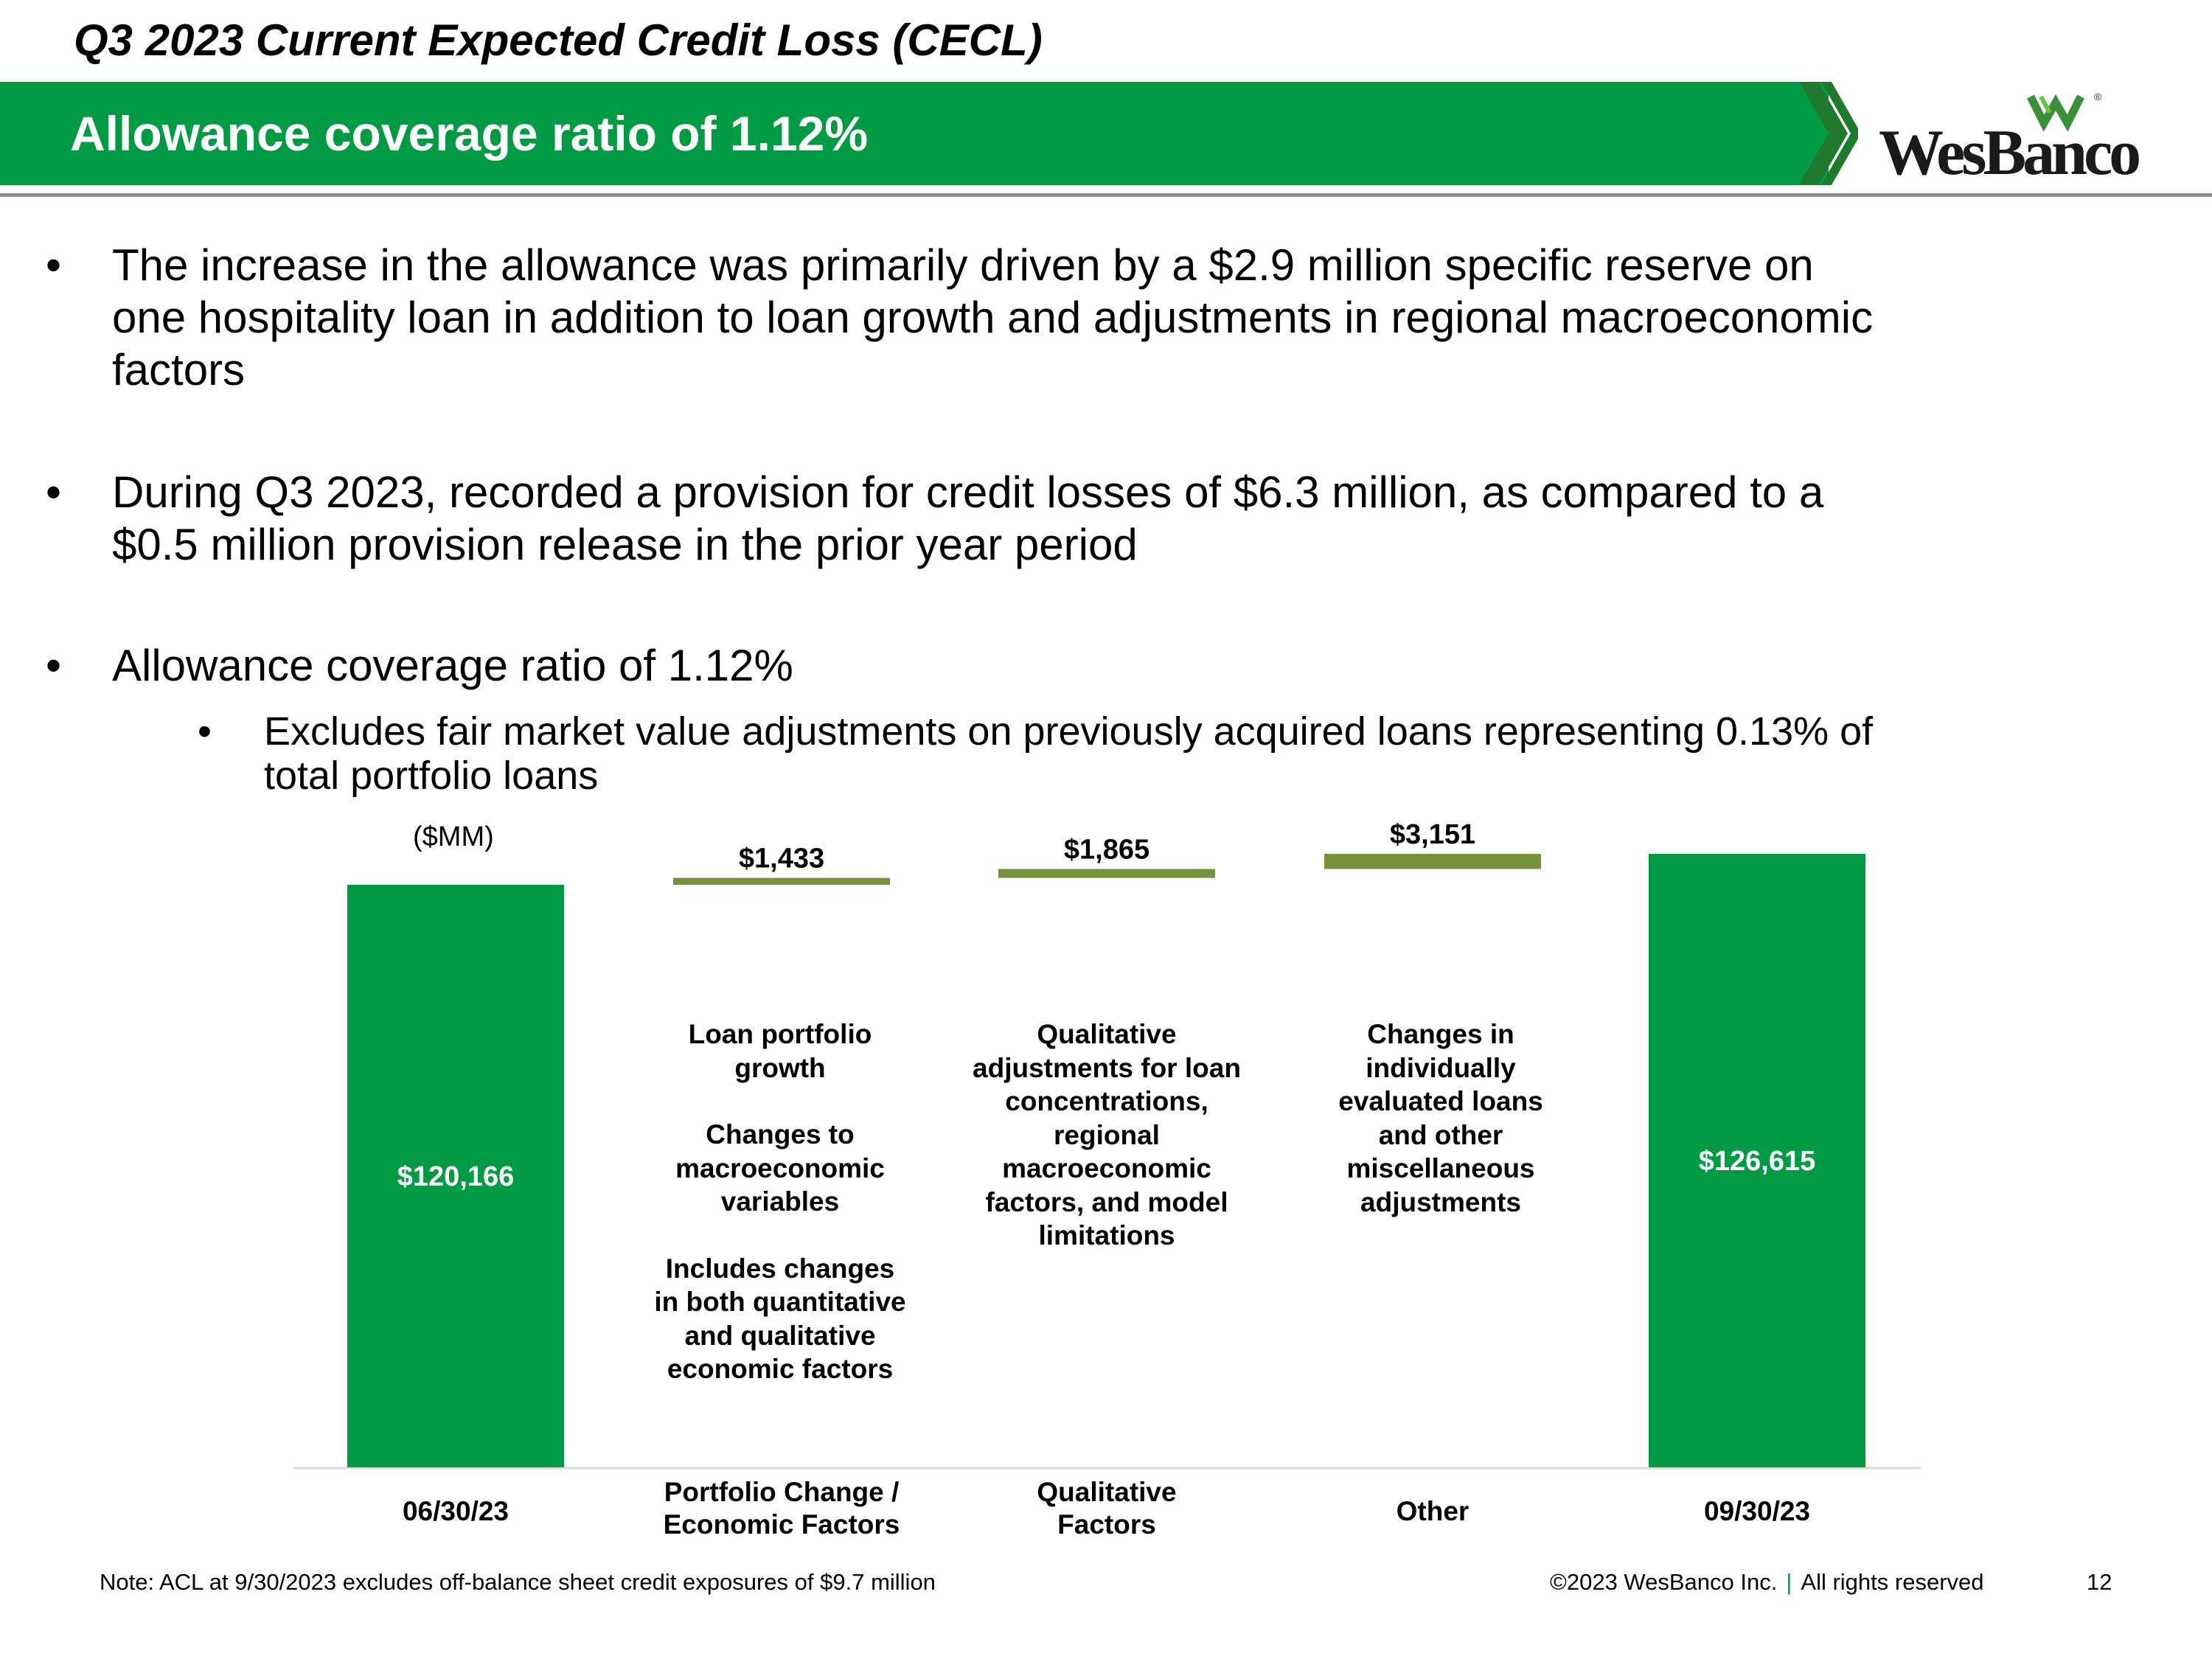 The image size is (2212, 1659). Describe the element at coordinates (1107, 850) in the screenshot. I see `data-label: $1,865` at that location.